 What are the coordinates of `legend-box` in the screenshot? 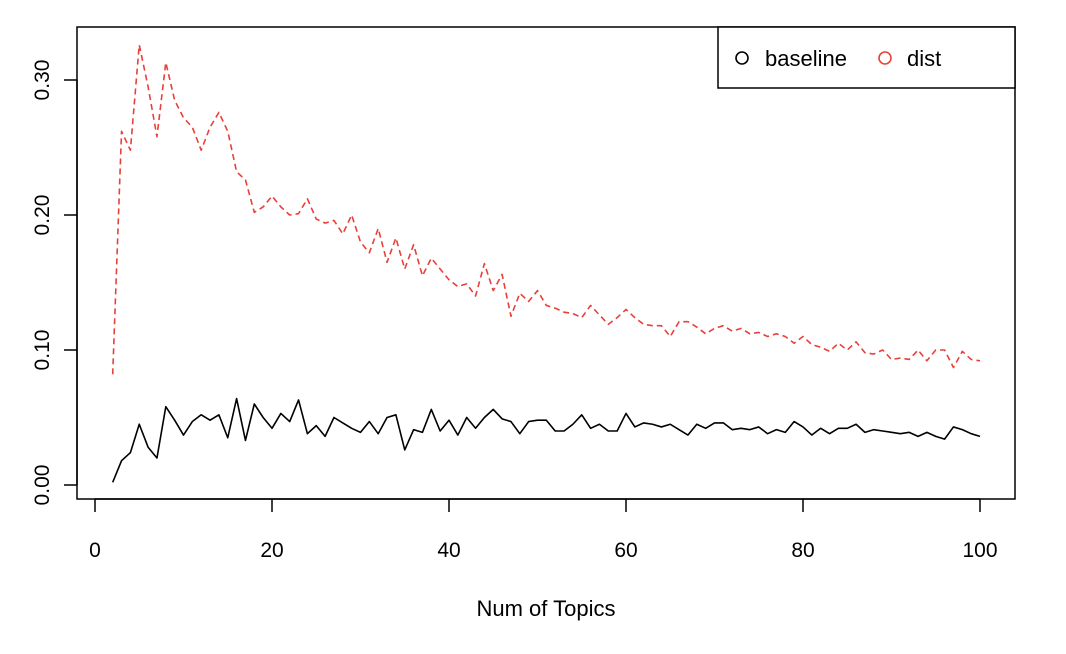 It's located at (866, 57).